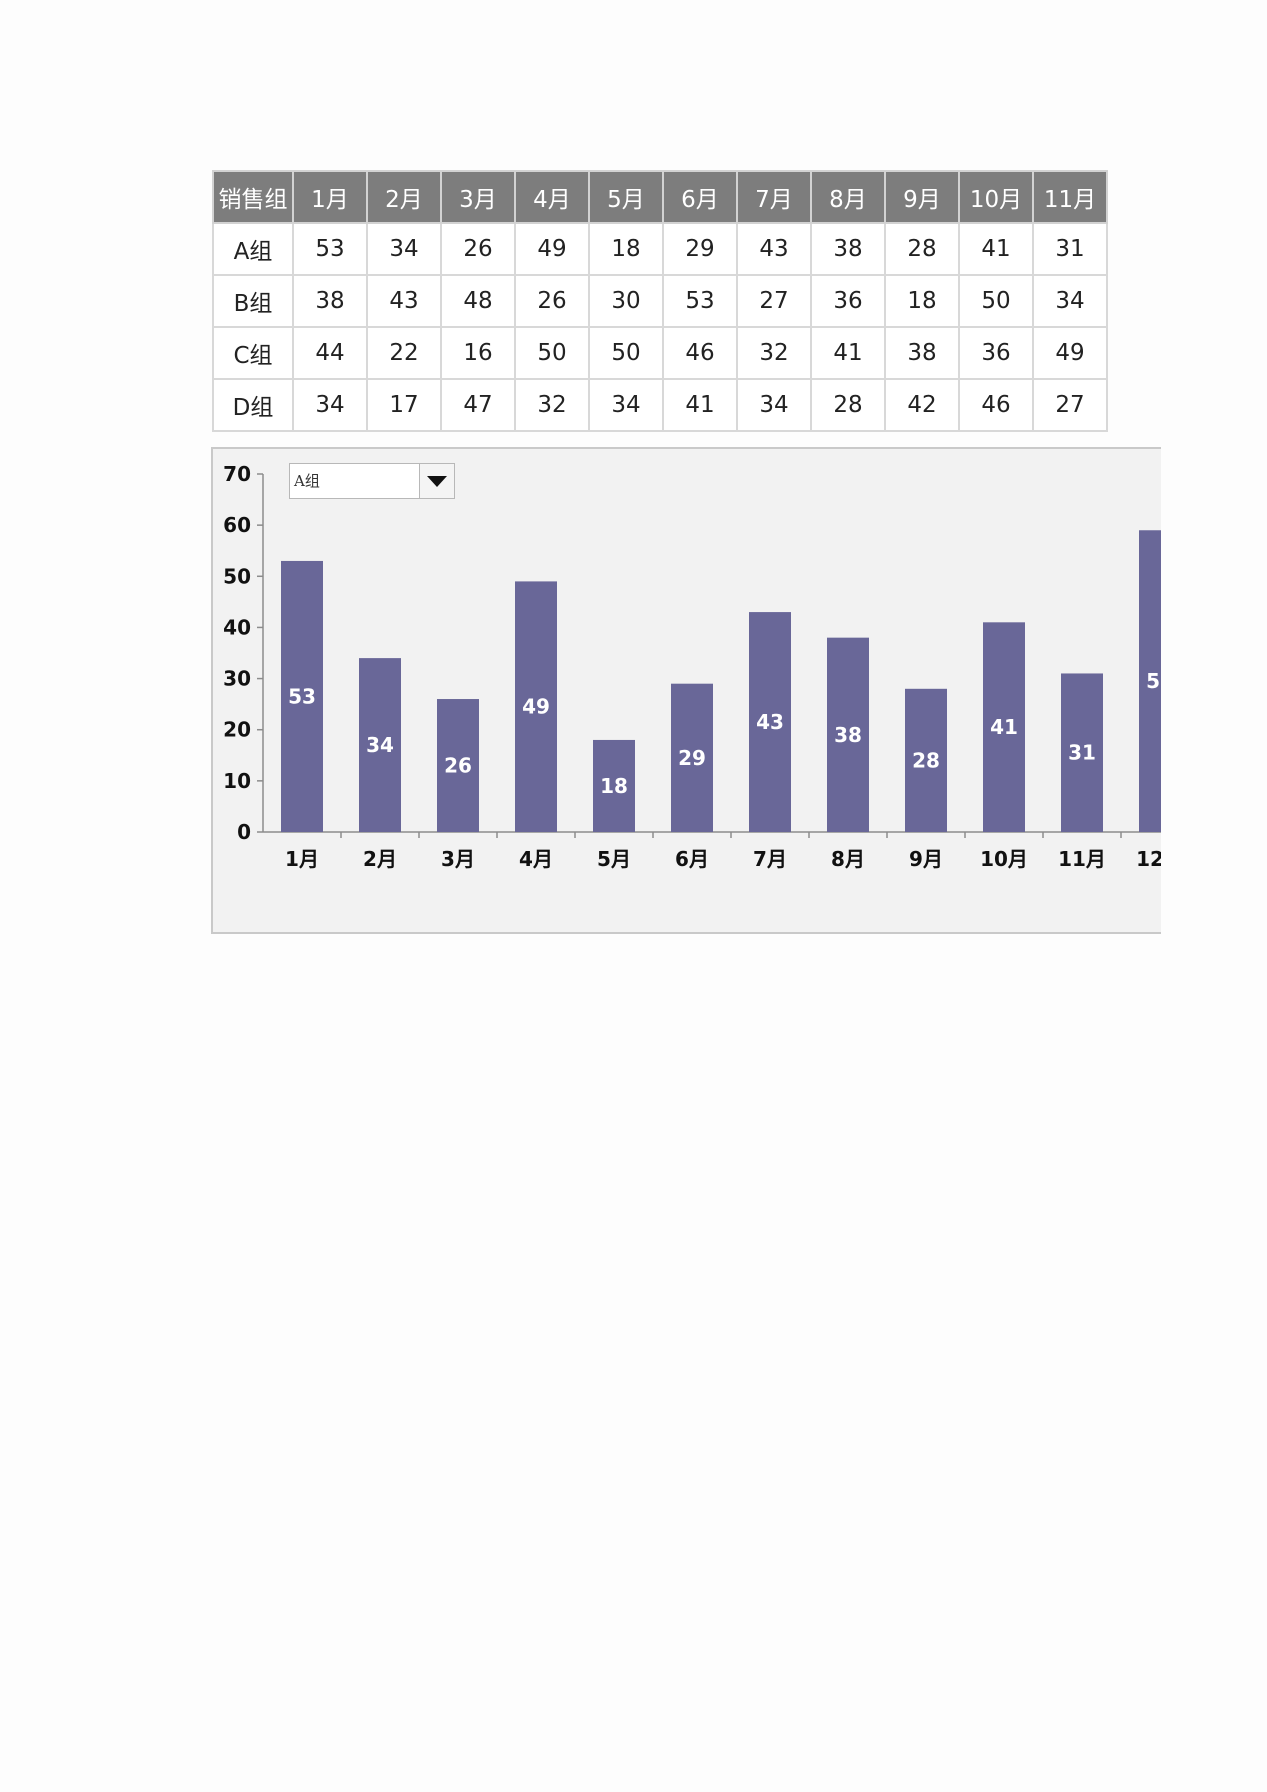  I want to click on table-cell-group: C组, so click(253, 353).